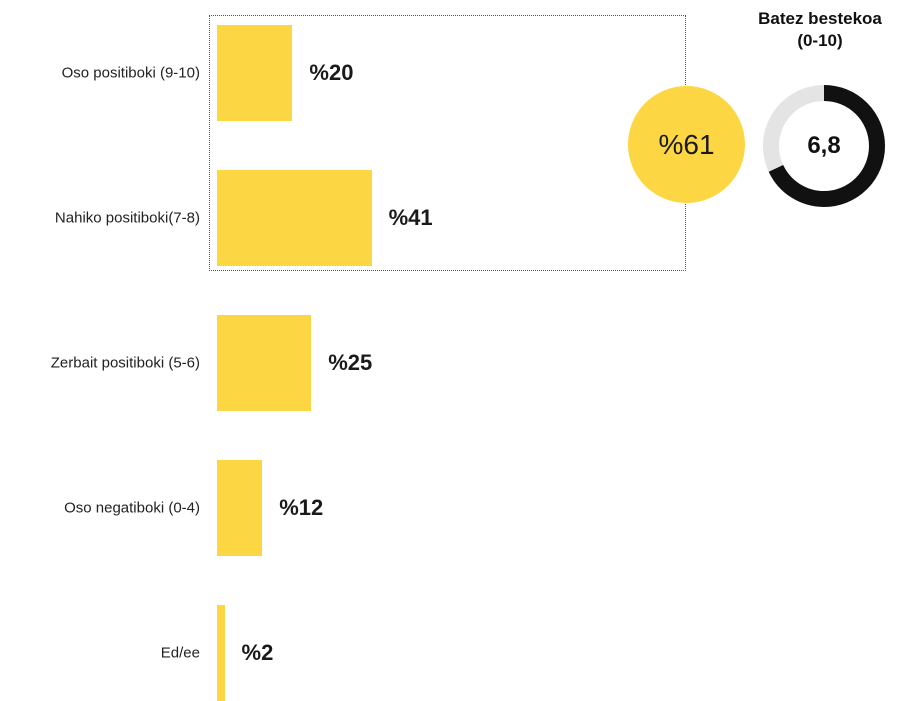 The width and height of the screenshot is (901, 701). Describe the element at coordinates (132, 508) in the screenshot. I see `category-label: Oso negatiboki (0-4)` at that location.